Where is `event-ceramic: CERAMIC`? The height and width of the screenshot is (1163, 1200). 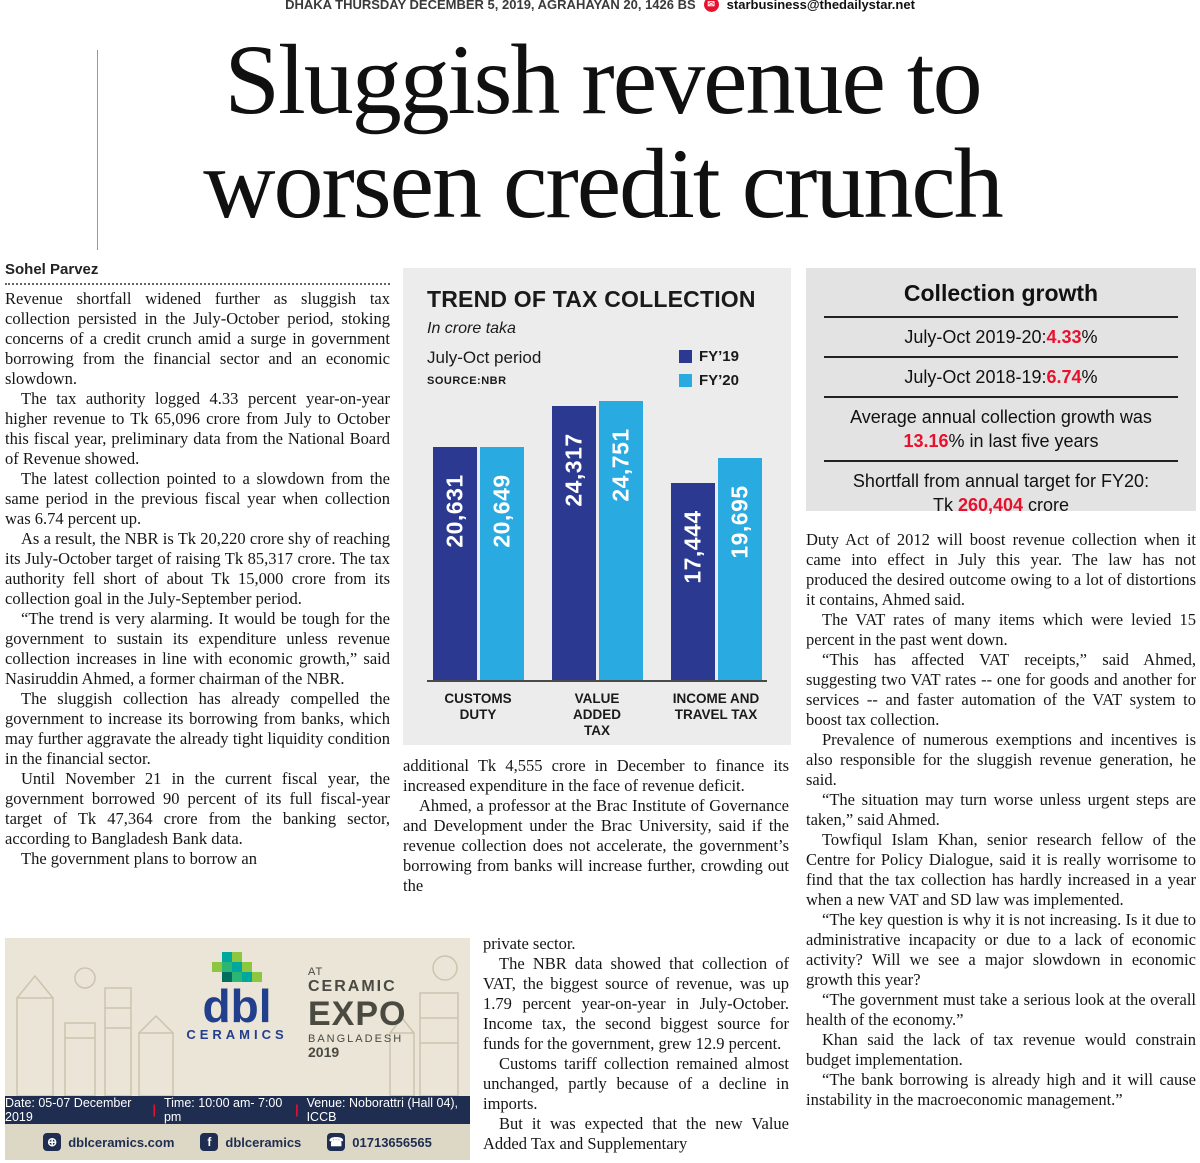 event-ceramic: CERAMIC is located at coordinates (352, 987).